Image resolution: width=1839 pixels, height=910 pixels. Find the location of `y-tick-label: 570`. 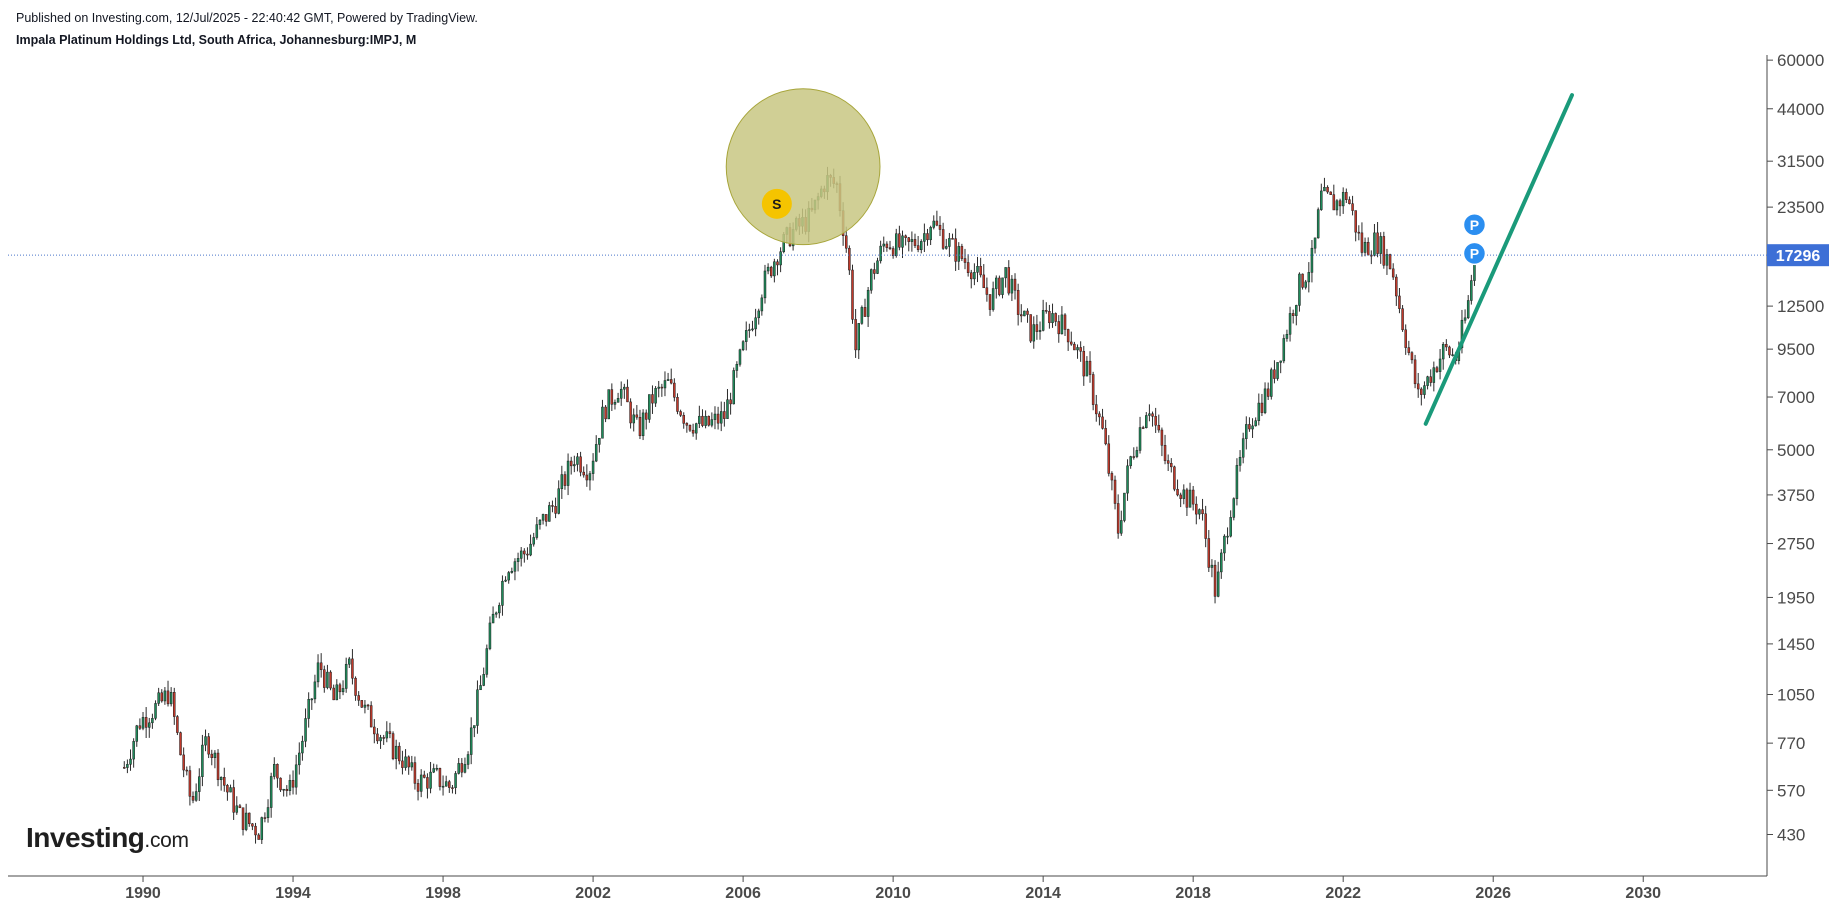

y-tick-label: 570 is located at coordinates (1791, 790).